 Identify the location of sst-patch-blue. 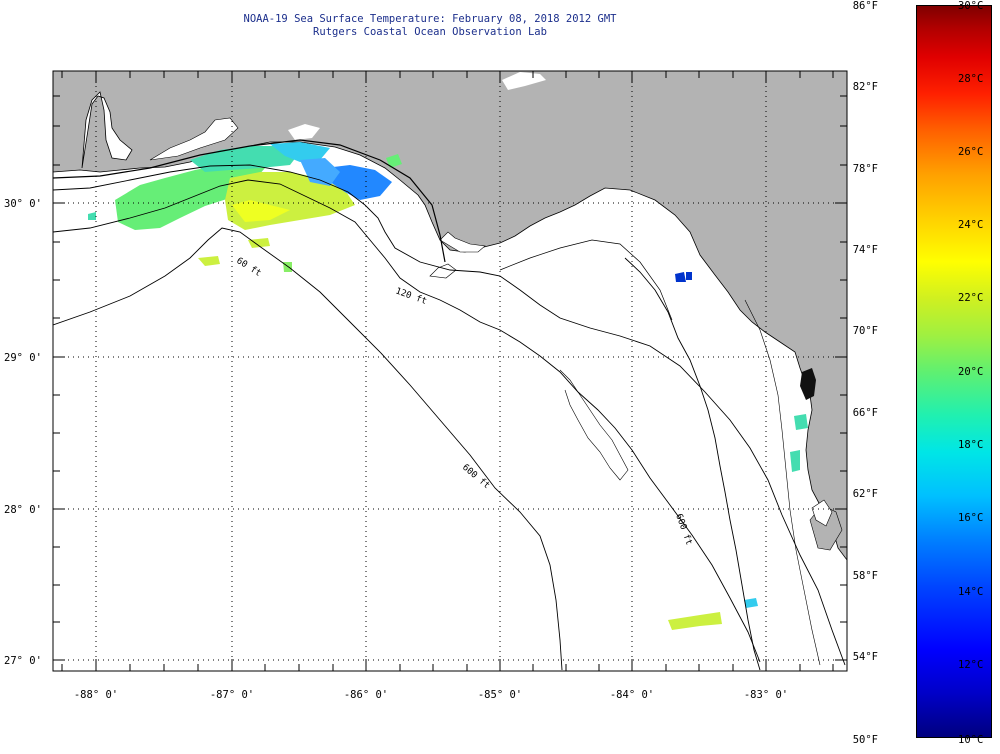
(358, 182).